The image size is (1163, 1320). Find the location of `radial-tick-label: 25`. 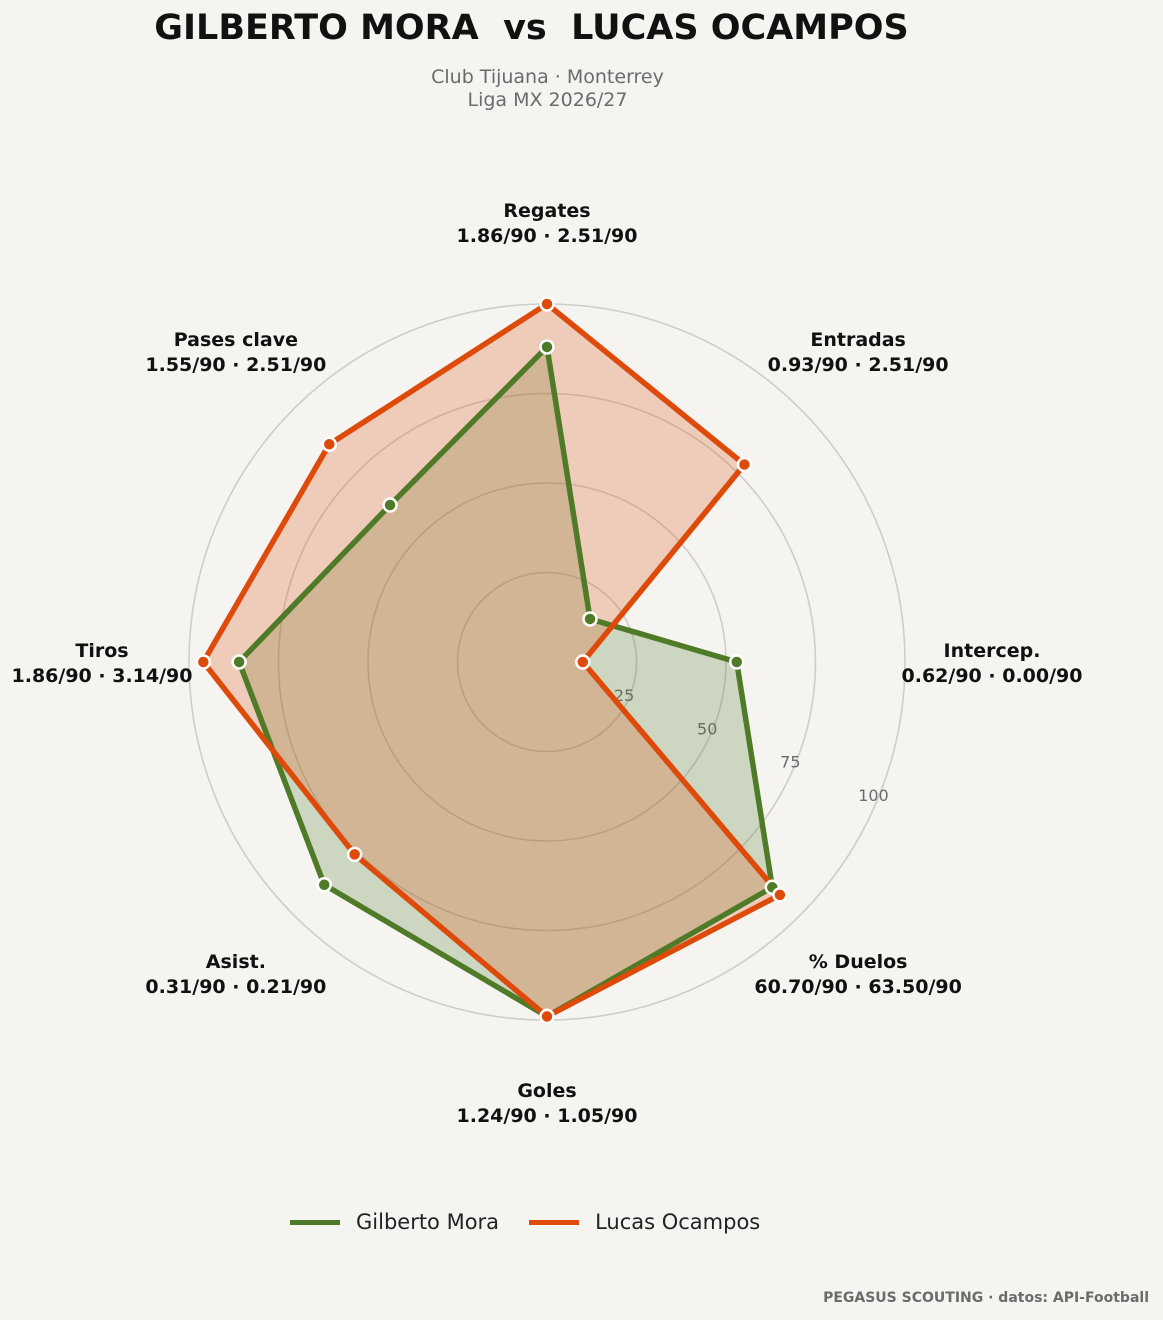

radial-tick-label: 25 is located at coordinates (624, 695).